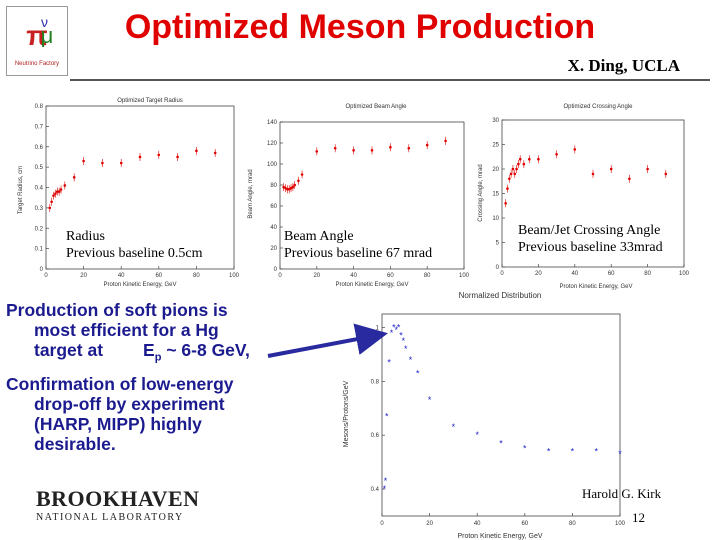 The image size is (720, 540). Describe the element at coordinates (272, 165) in the screenshot. I see `y-tick-label: 100` at that location.